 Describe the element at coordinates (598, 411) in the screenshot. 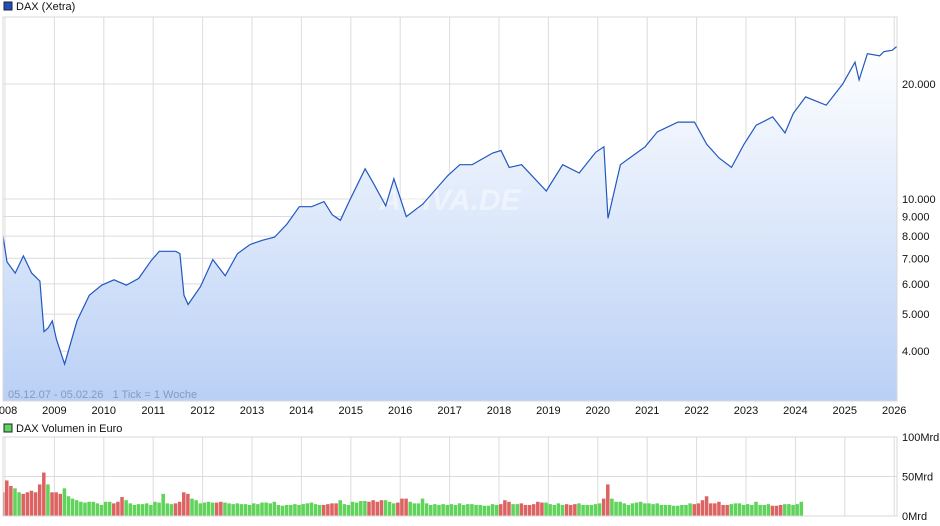

I see `x-tick-label: 2020` at that location.